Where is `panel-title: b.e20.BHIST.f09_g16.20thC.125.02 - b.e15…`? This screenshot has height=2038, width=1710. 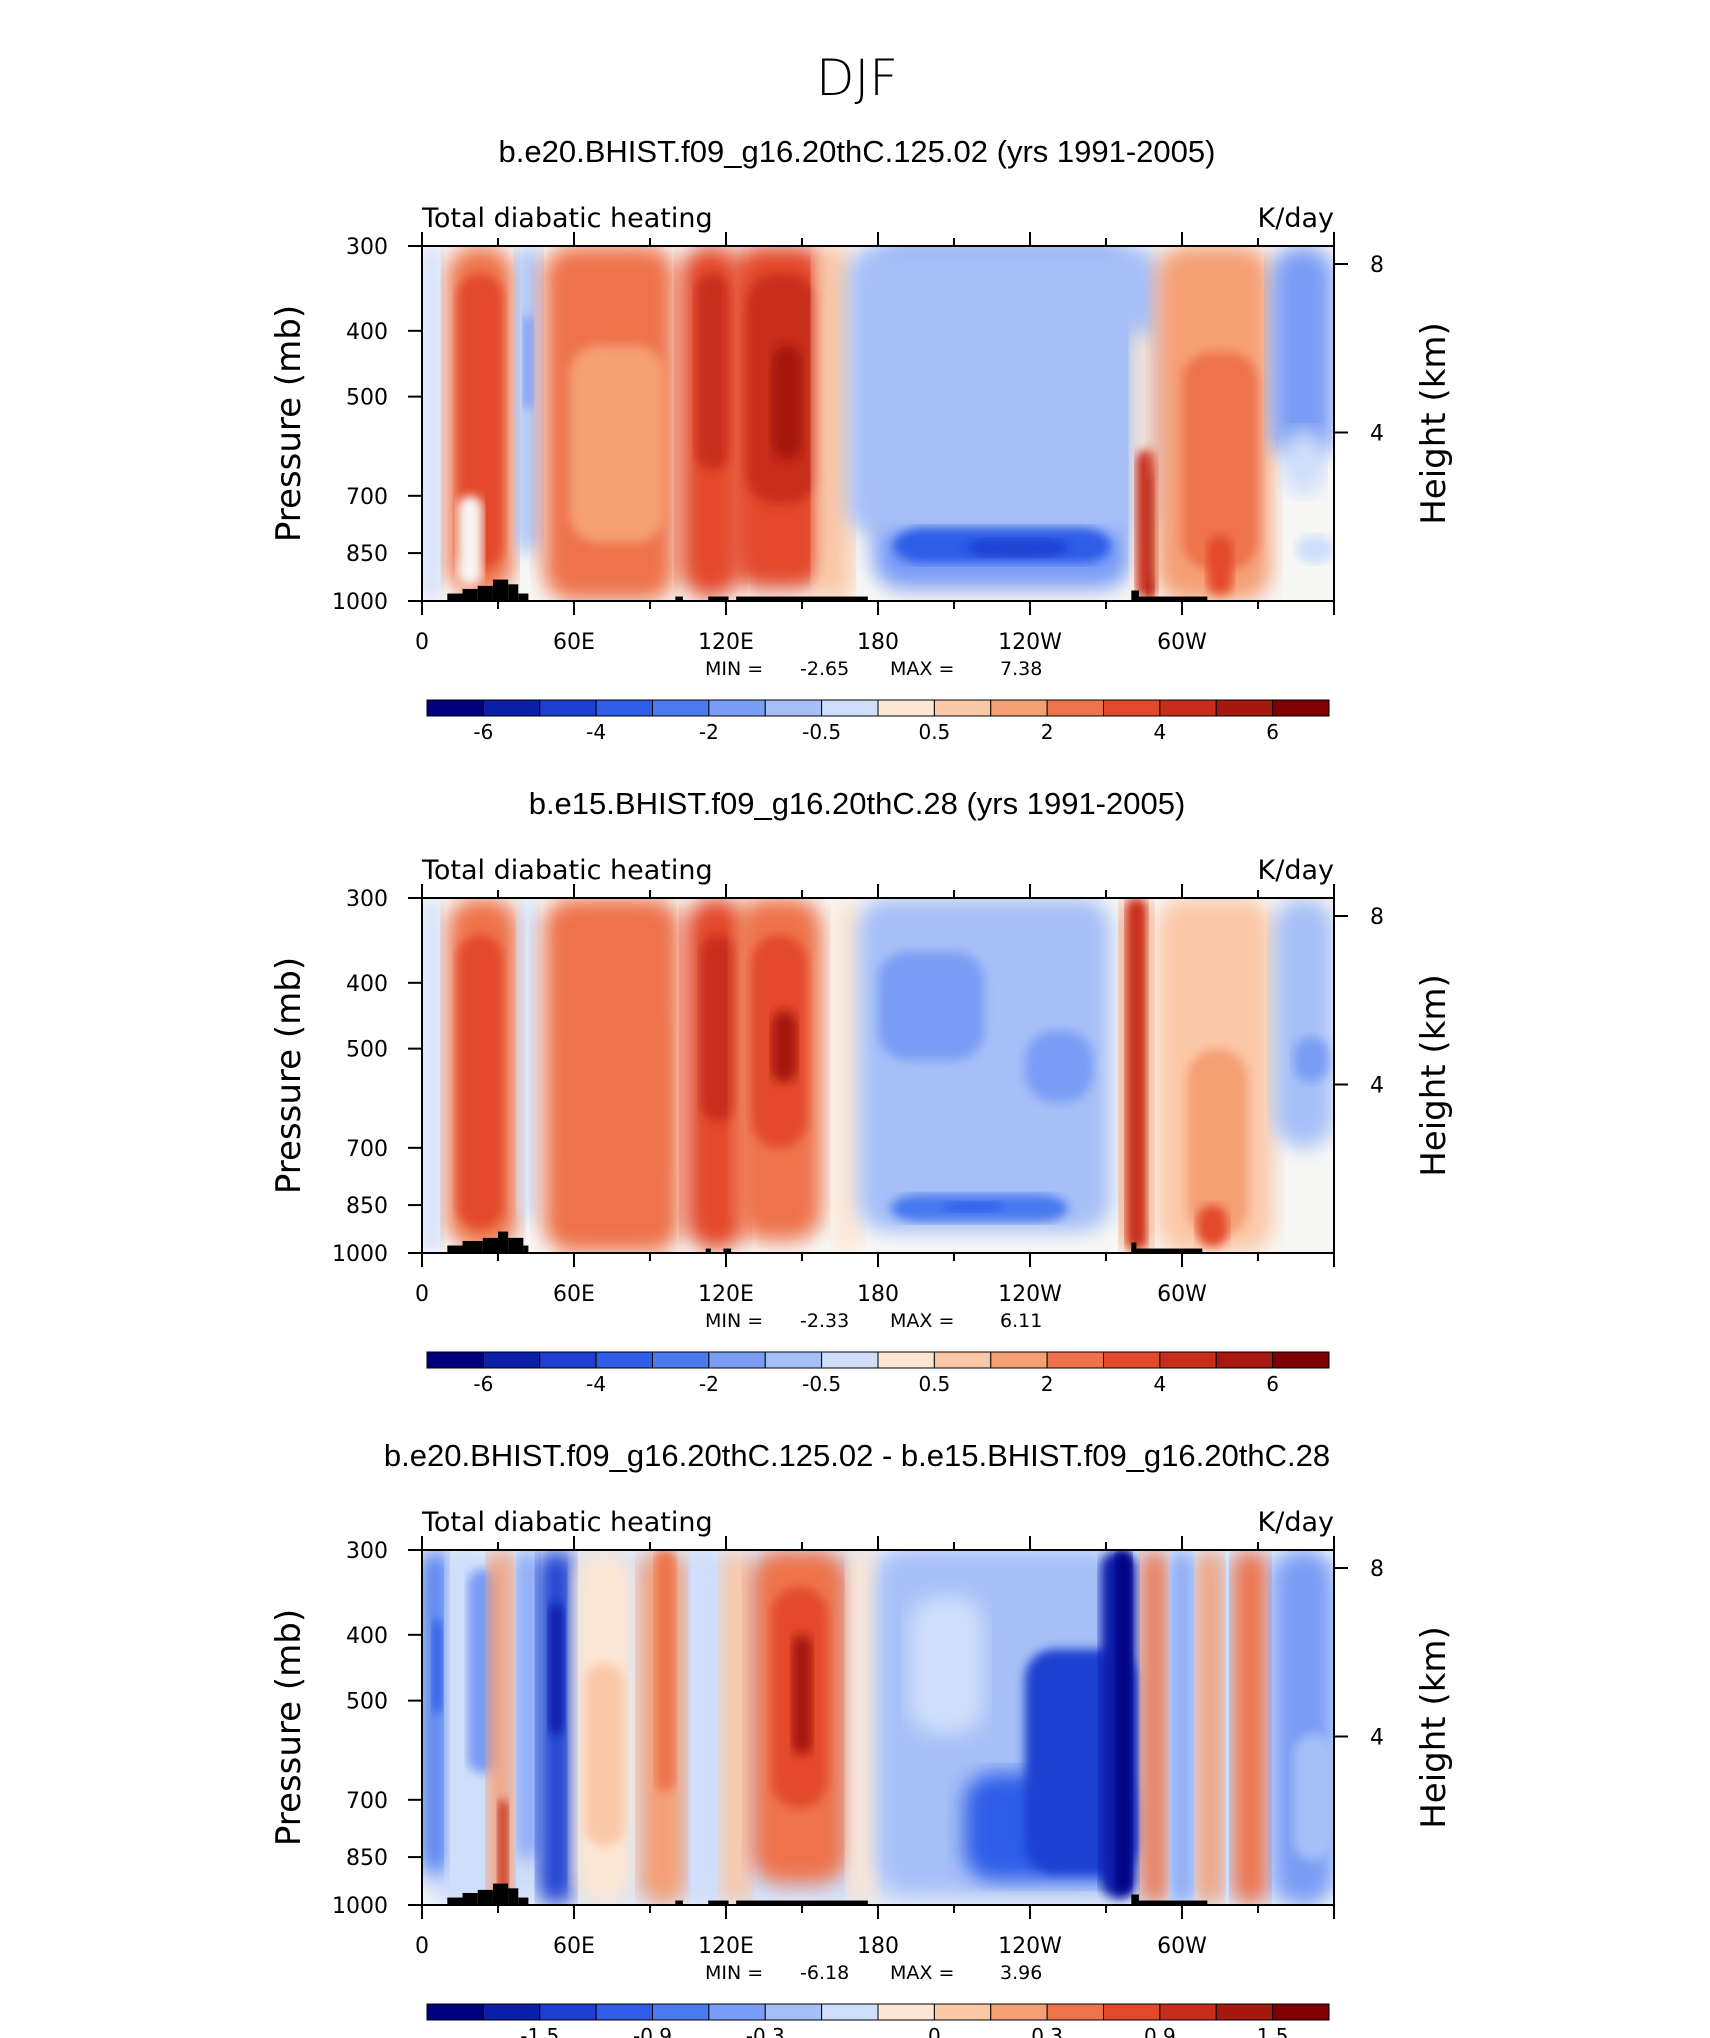
panel-title: b.e20.BHIST.f09_g16.20thC.125.02 - b.e15… is located at coordinates (857, 1455).